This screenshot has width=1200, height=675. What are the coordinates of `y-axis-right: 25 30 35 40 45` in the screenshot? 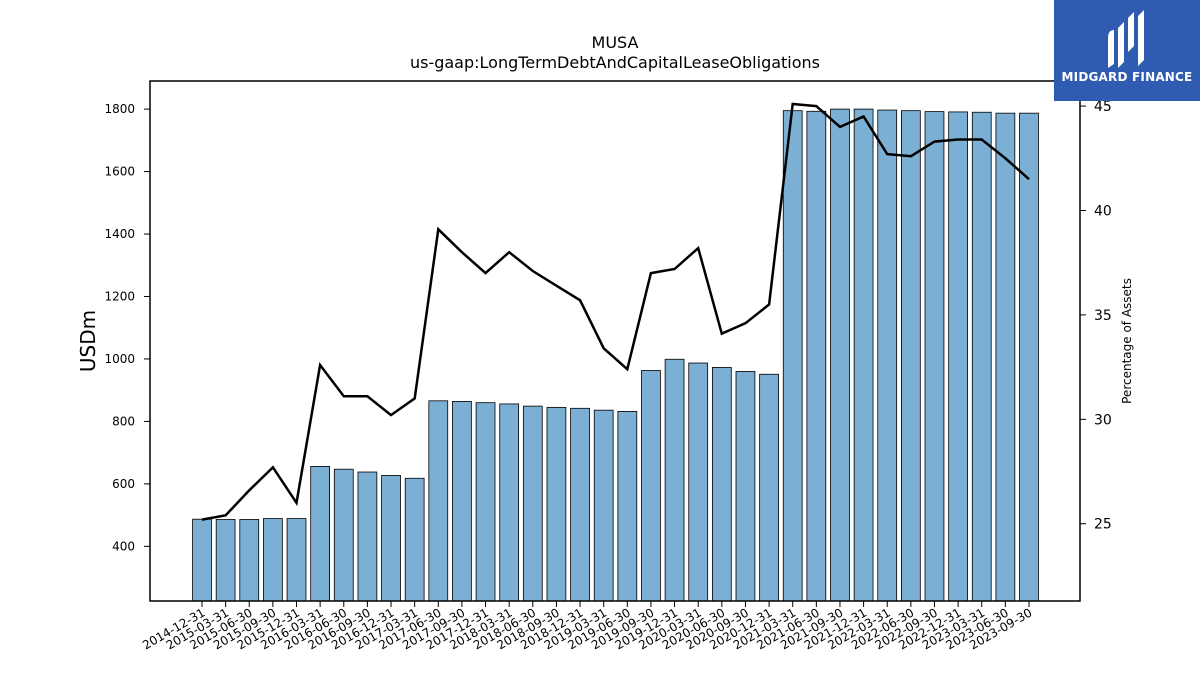 It's located at (1096, 316).